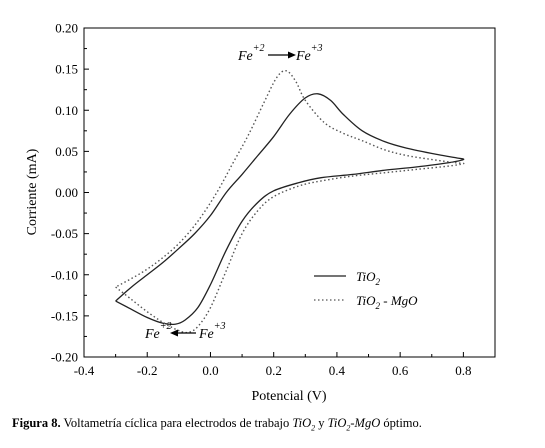 Image resolution: width=545 pixels, height=448 pixels. Describe the element at coordinates (399, 300) in the screenshot. I see `legend-label-tio2-mgo-rest: - MgO` at that location.